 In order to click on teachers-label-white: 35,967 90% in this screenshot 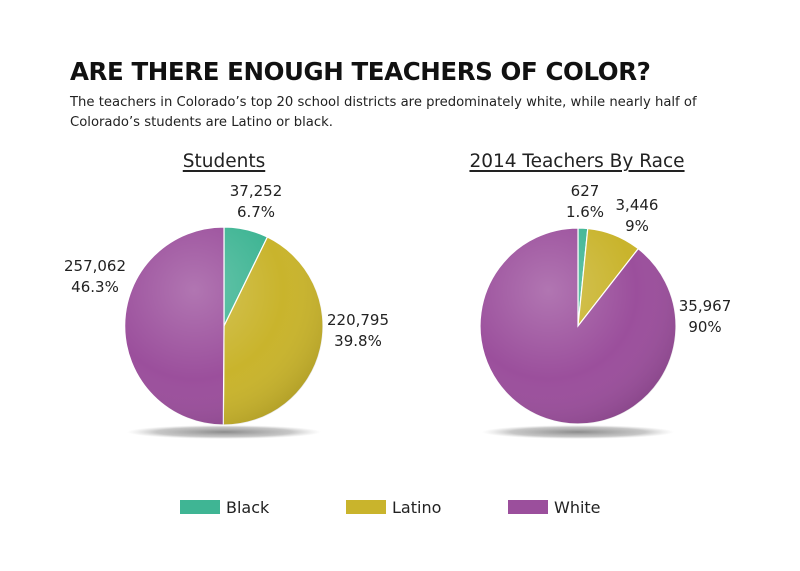, I will do `click(705, 316)`.